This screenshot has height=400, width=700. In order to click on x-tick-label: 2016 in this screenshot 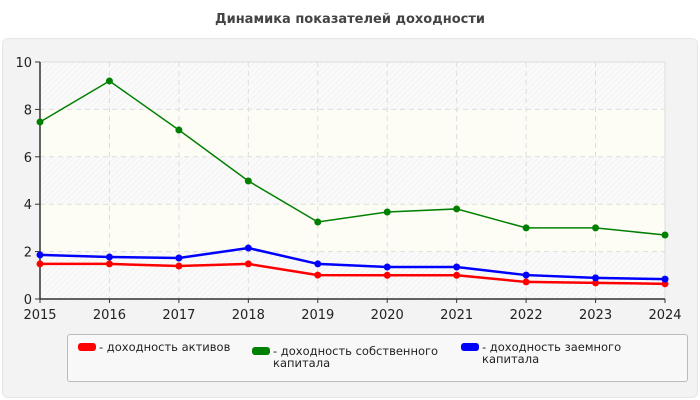, I will do `click(109, 315)`.